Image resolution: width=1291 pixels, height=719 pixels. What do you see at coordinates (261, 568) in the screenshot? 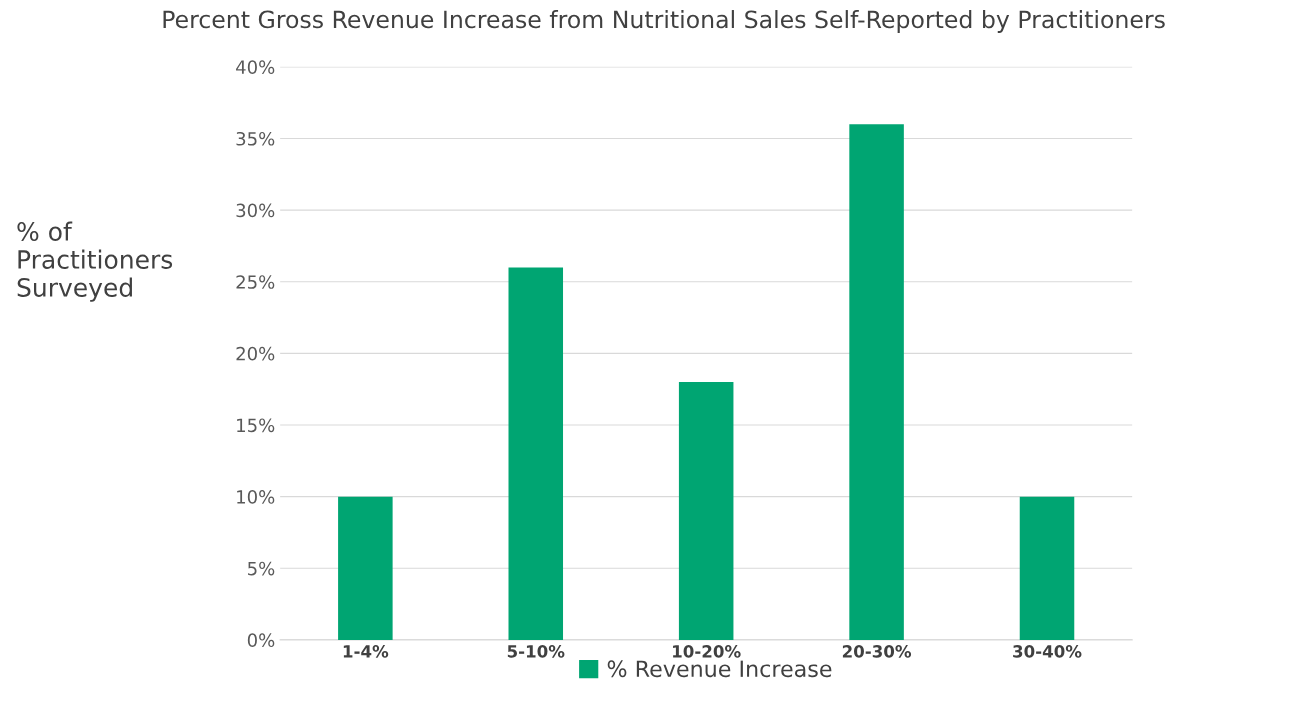
I see `y-tick-label: 5%` at bounding box center [261, 568].